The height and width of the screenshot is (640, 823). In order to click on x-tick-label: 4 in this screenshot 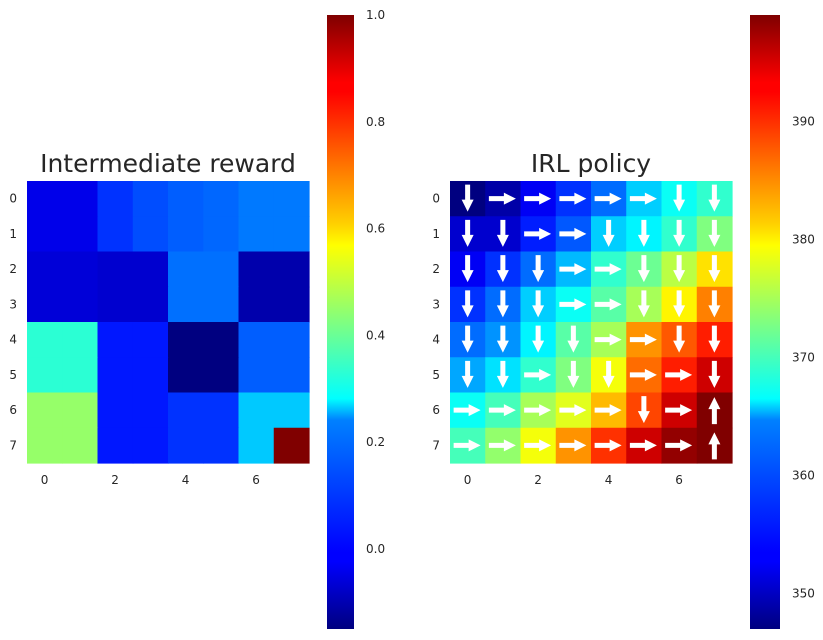, I will do `click(186, 480)`.